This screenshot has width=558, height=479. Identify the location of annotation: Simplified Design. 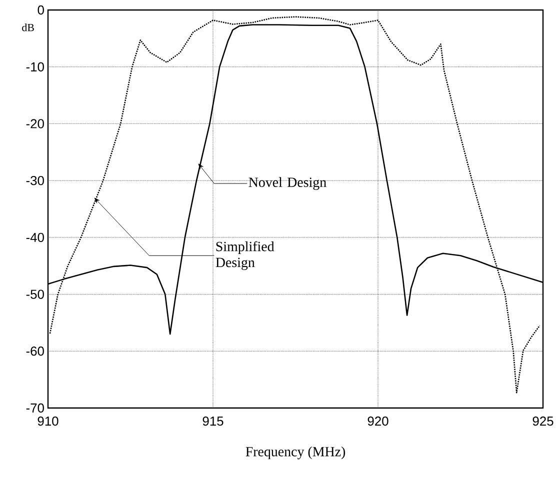
(245, 255).